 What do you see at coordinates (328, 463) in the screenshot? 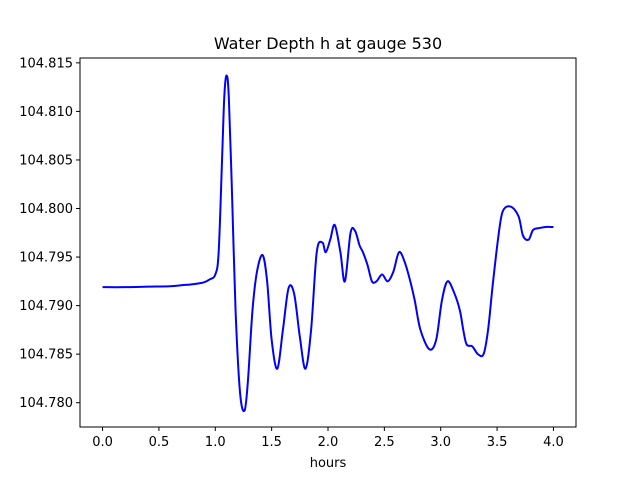
I see `x-axis-label: hours` at bounding box center [328, 463].